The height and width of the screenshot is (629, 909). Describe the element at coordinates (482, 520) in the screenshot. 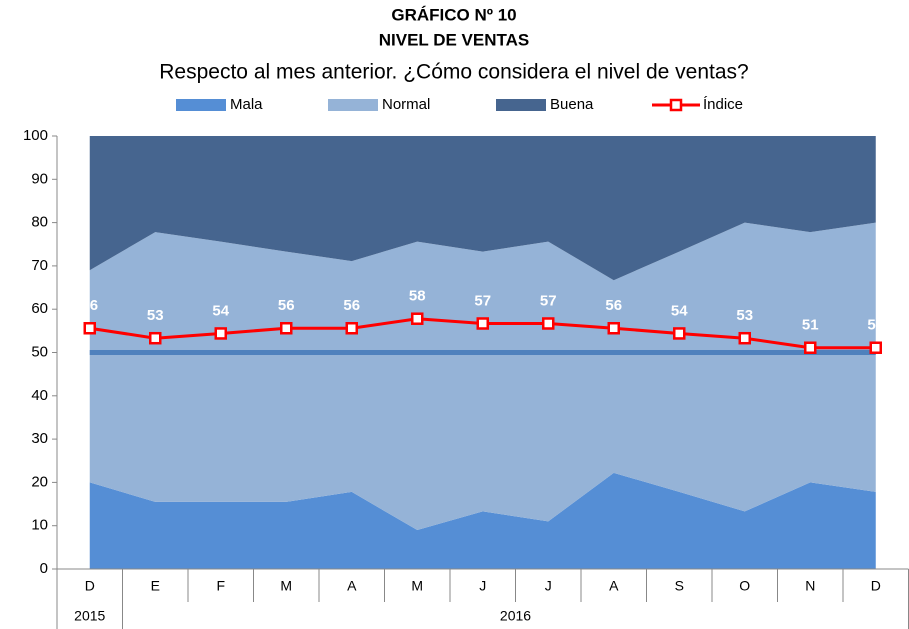

I see `area` at that location.